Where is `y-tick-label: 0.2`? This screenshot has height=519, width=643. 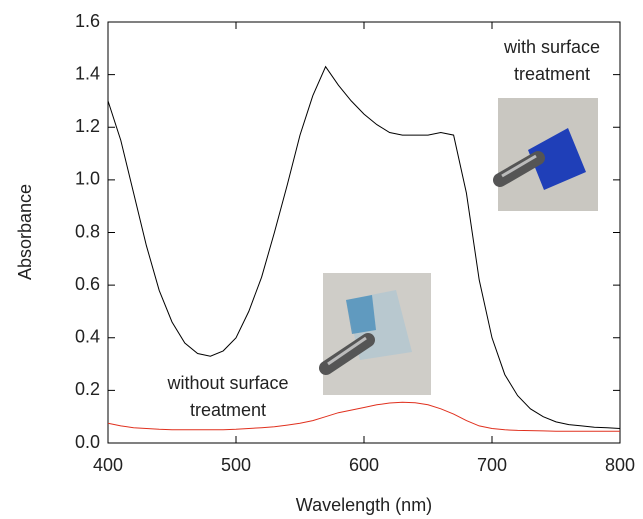
y-tick-label: 0.2 is located at coordinates (87, 389).